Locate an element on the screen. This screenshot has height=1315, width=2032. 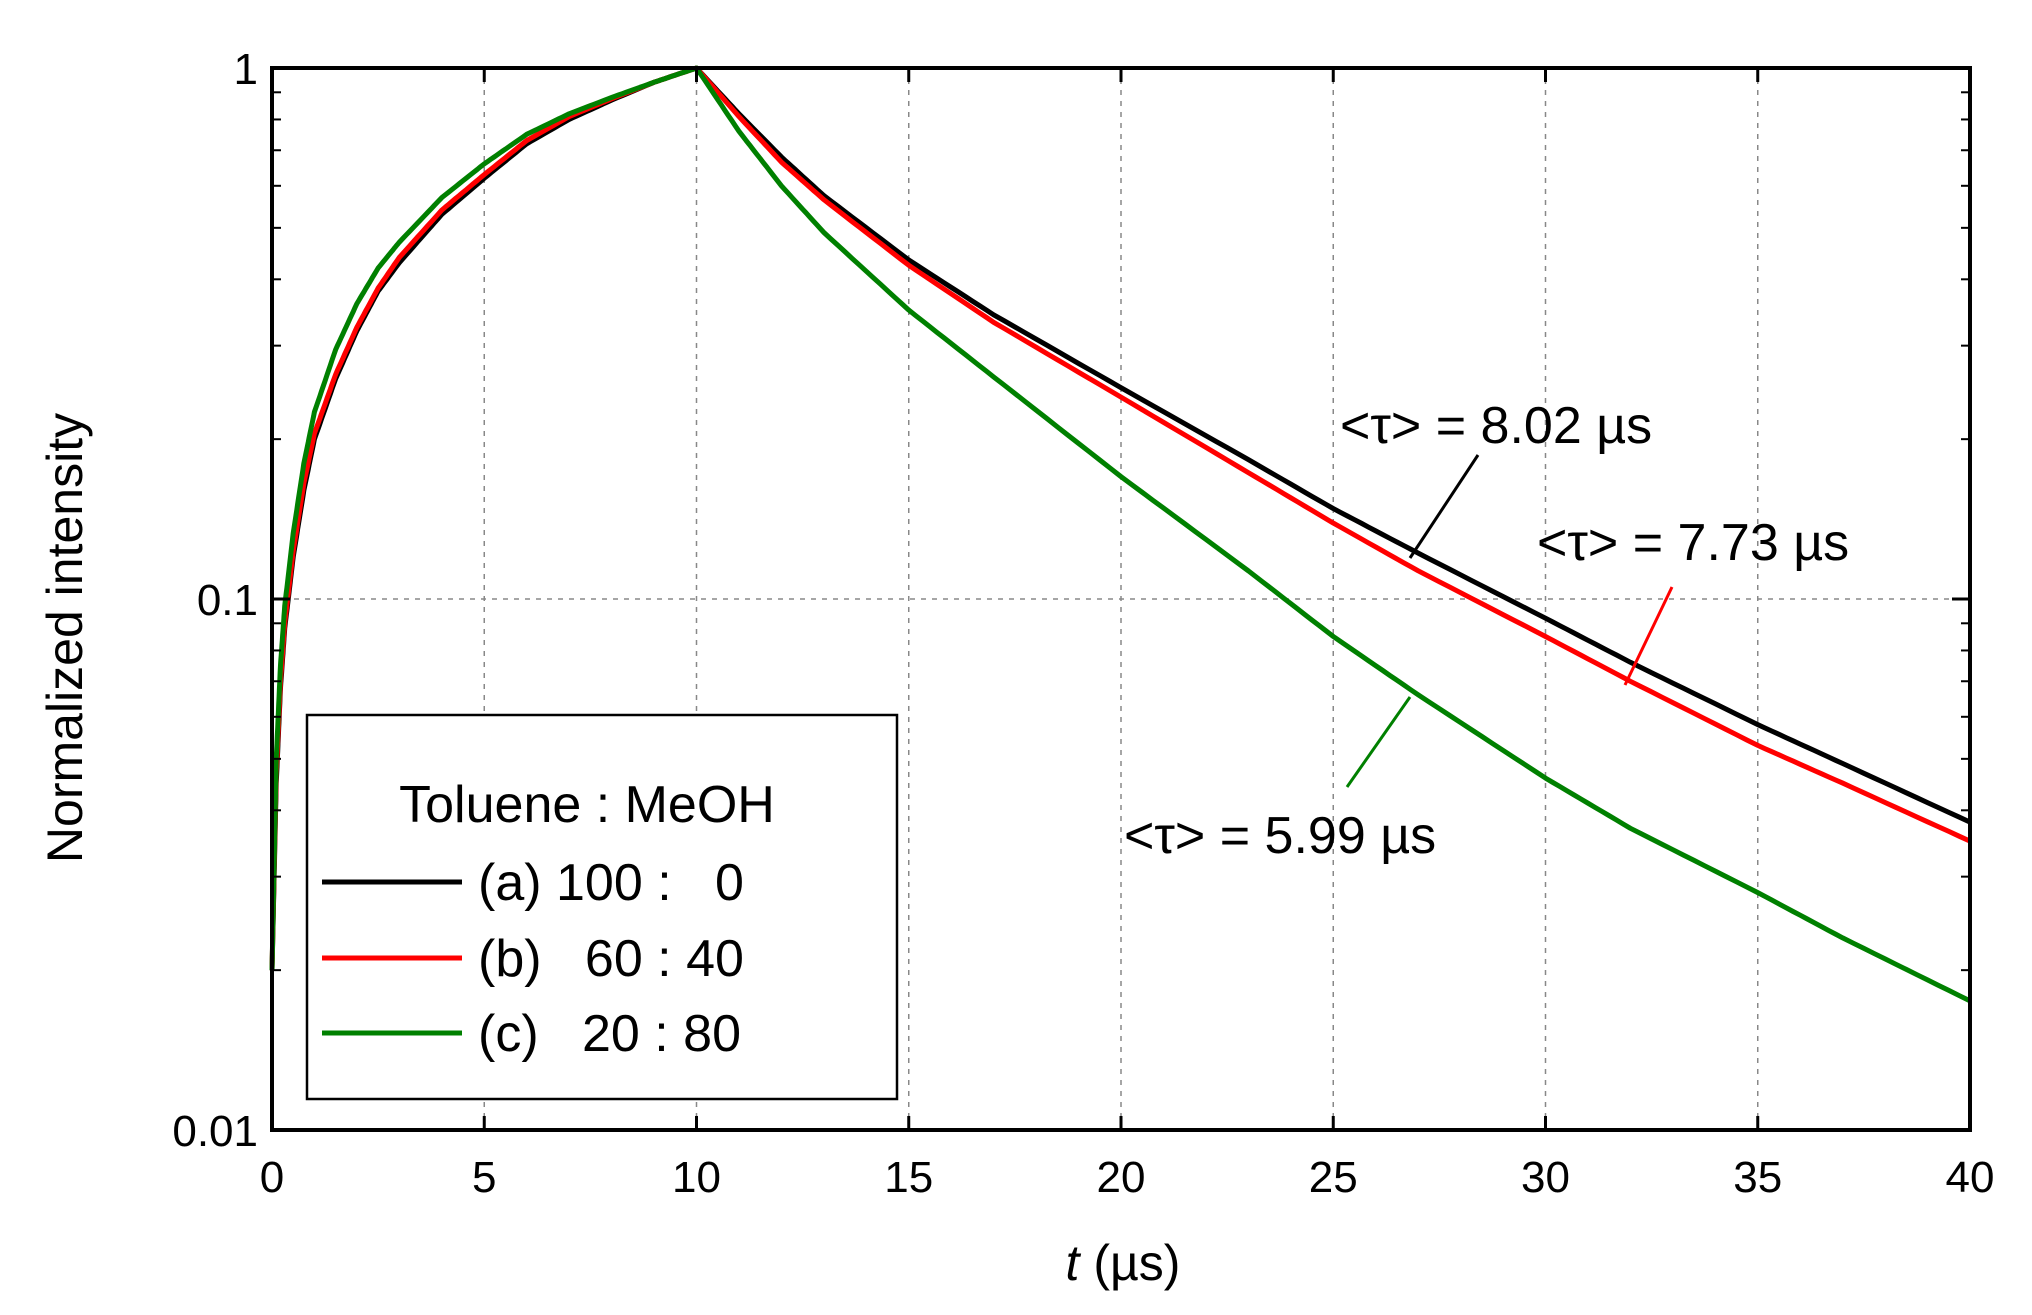
x-tick-label: 5 is located at coordinates (484, 1177).